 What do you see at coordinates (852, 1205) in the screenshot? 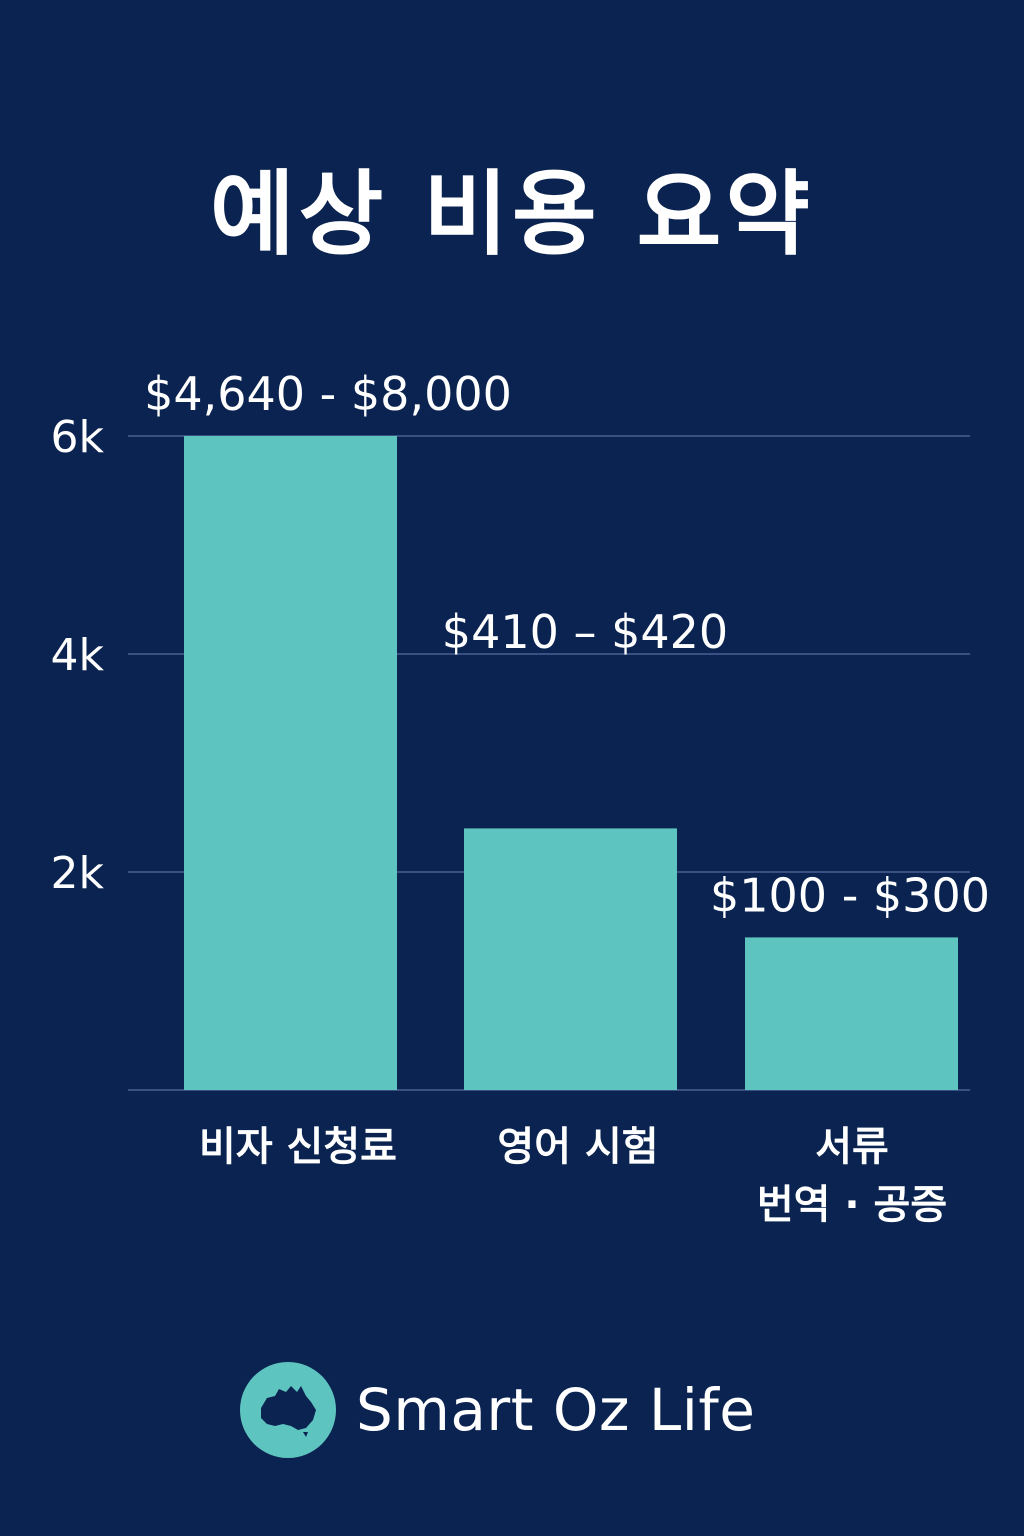
I see `category-label-line: 번역 · 공증` at bounding box center [852, 1205].